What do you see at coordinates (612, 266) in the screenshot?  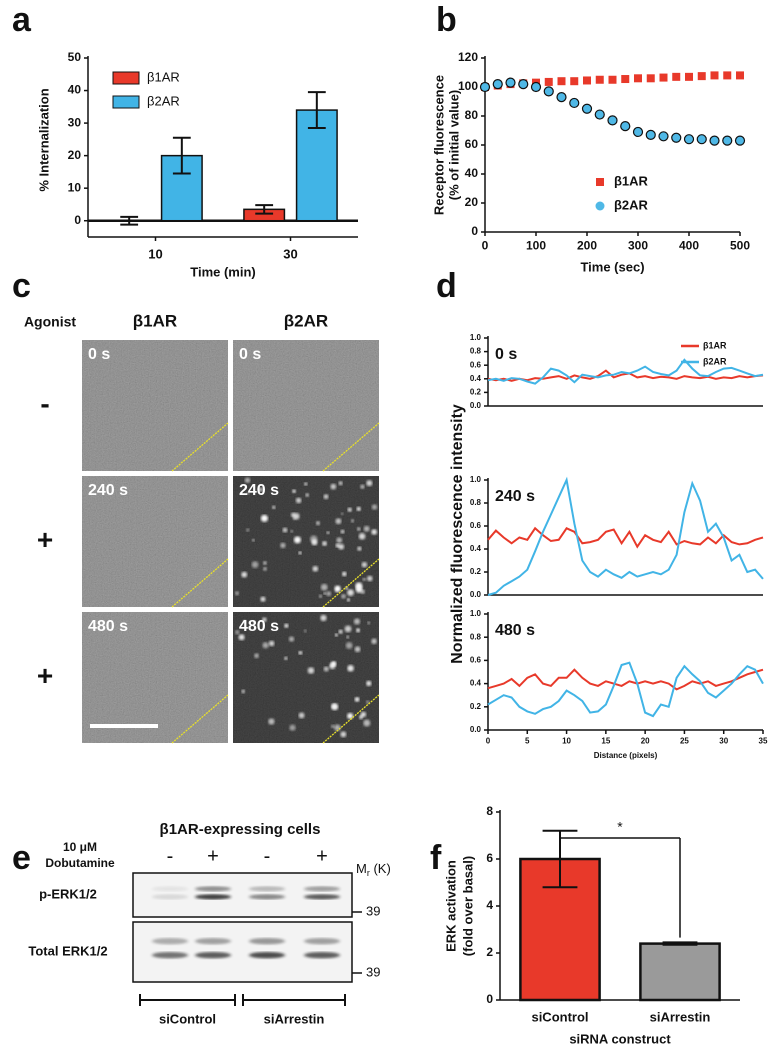 I see `x-axis-label: Time (sec)` at bounding box center [612, 266].